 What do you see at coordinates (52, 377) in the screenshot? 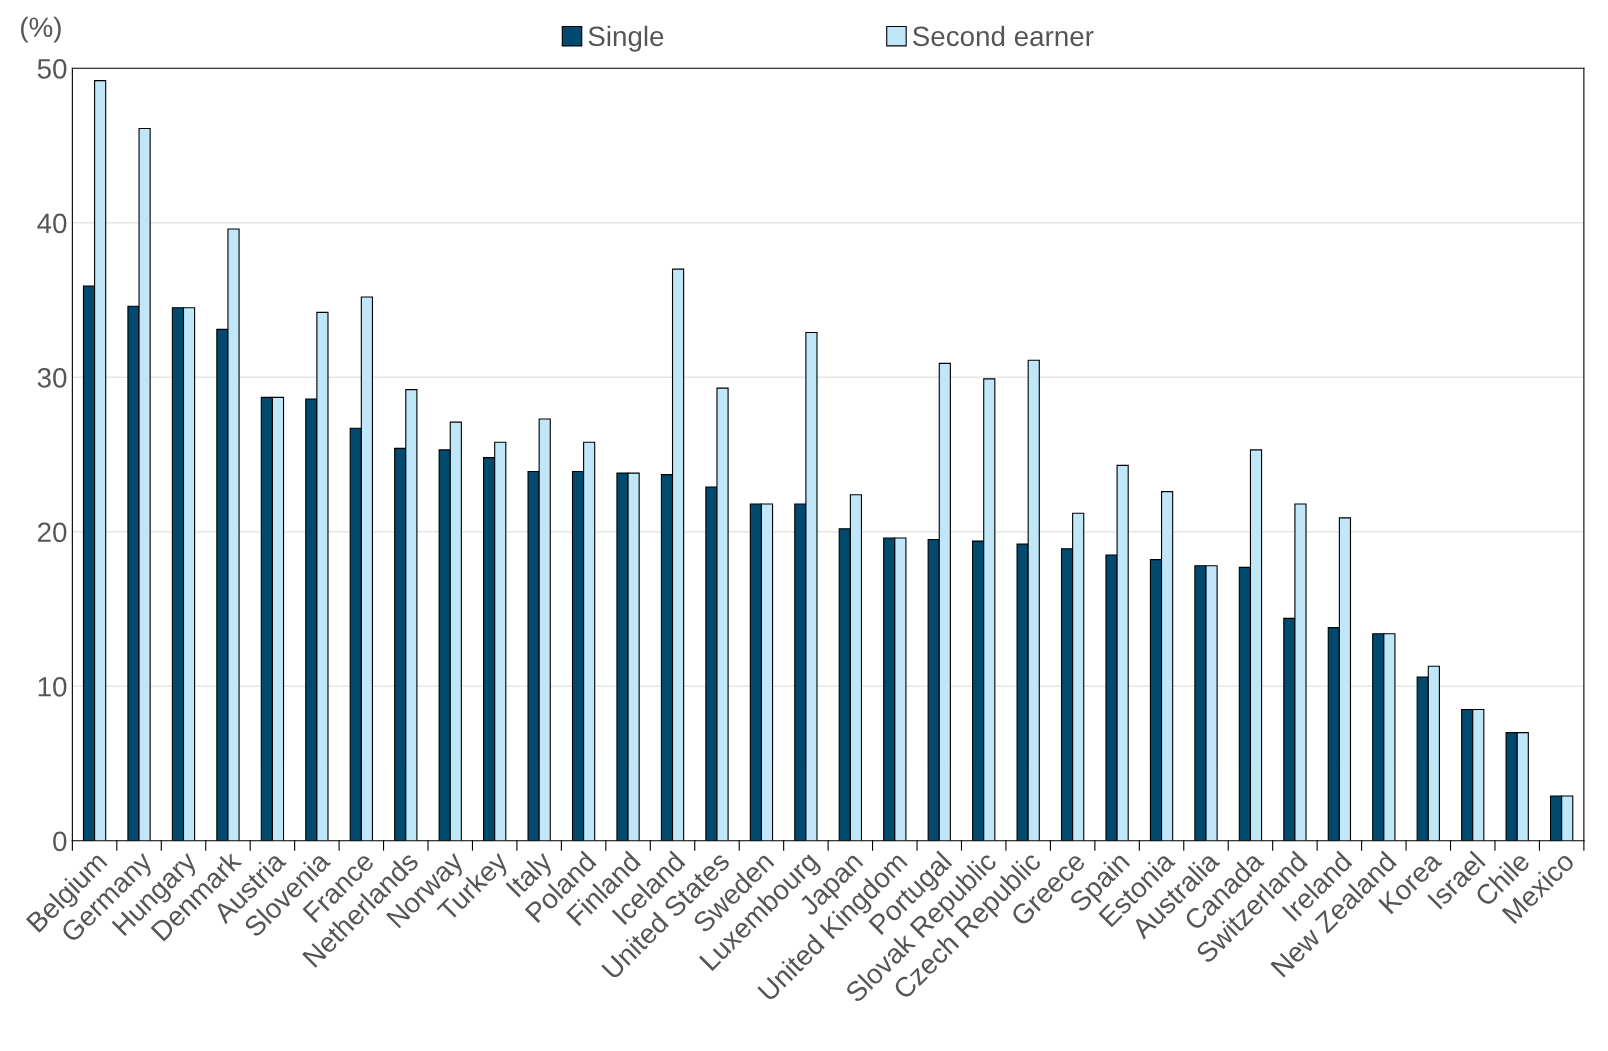
I see `y-tick-label: 30` at bounding box center [52, 377].